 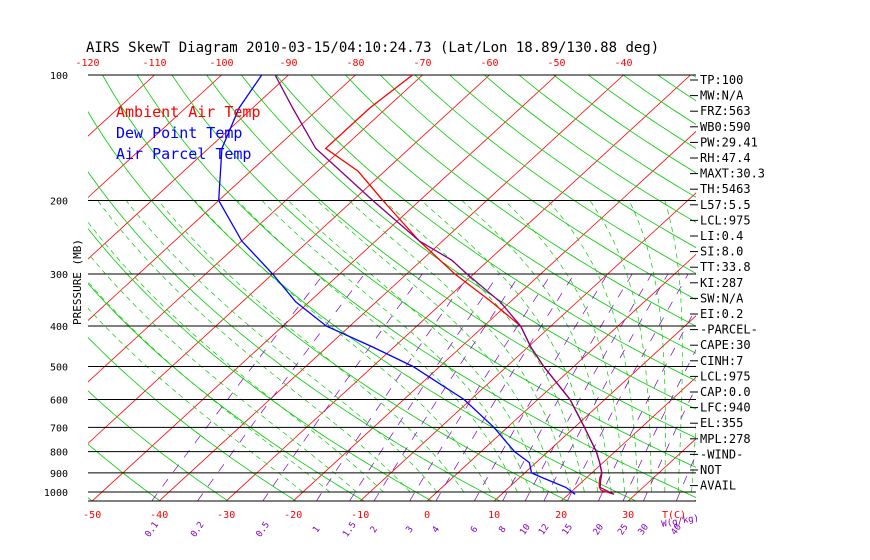 What do you see at coordinates (59, 400) in the screenshot?
I see `pressure-tick-label: 600` at bounding box center [59, 400].